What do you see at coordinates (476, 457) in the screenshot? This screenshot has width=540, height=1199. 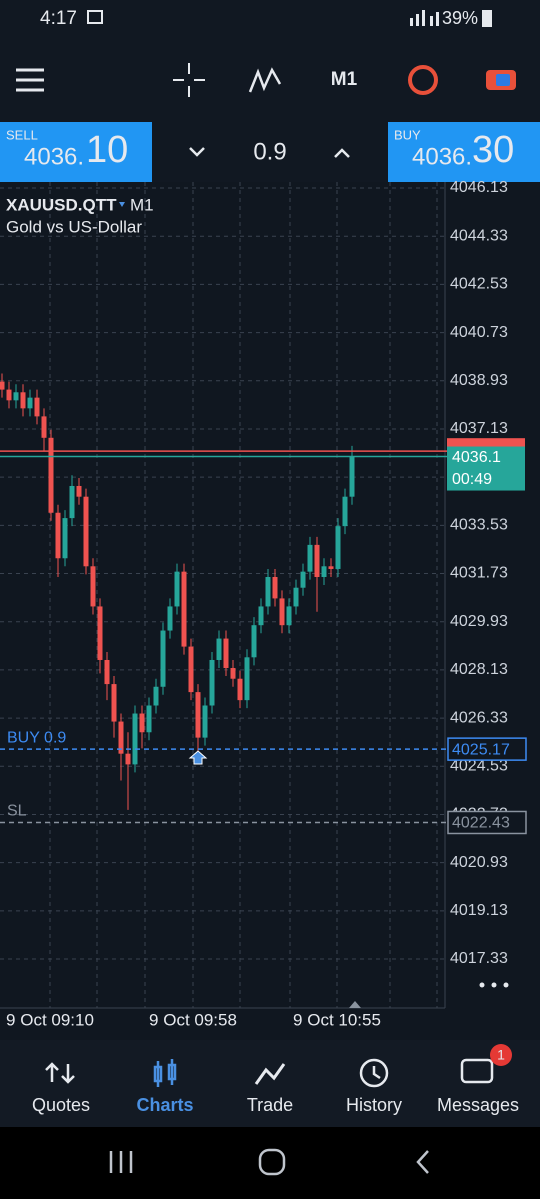 I see `bid-price: 4036.1` at bounding box center [476, 457].